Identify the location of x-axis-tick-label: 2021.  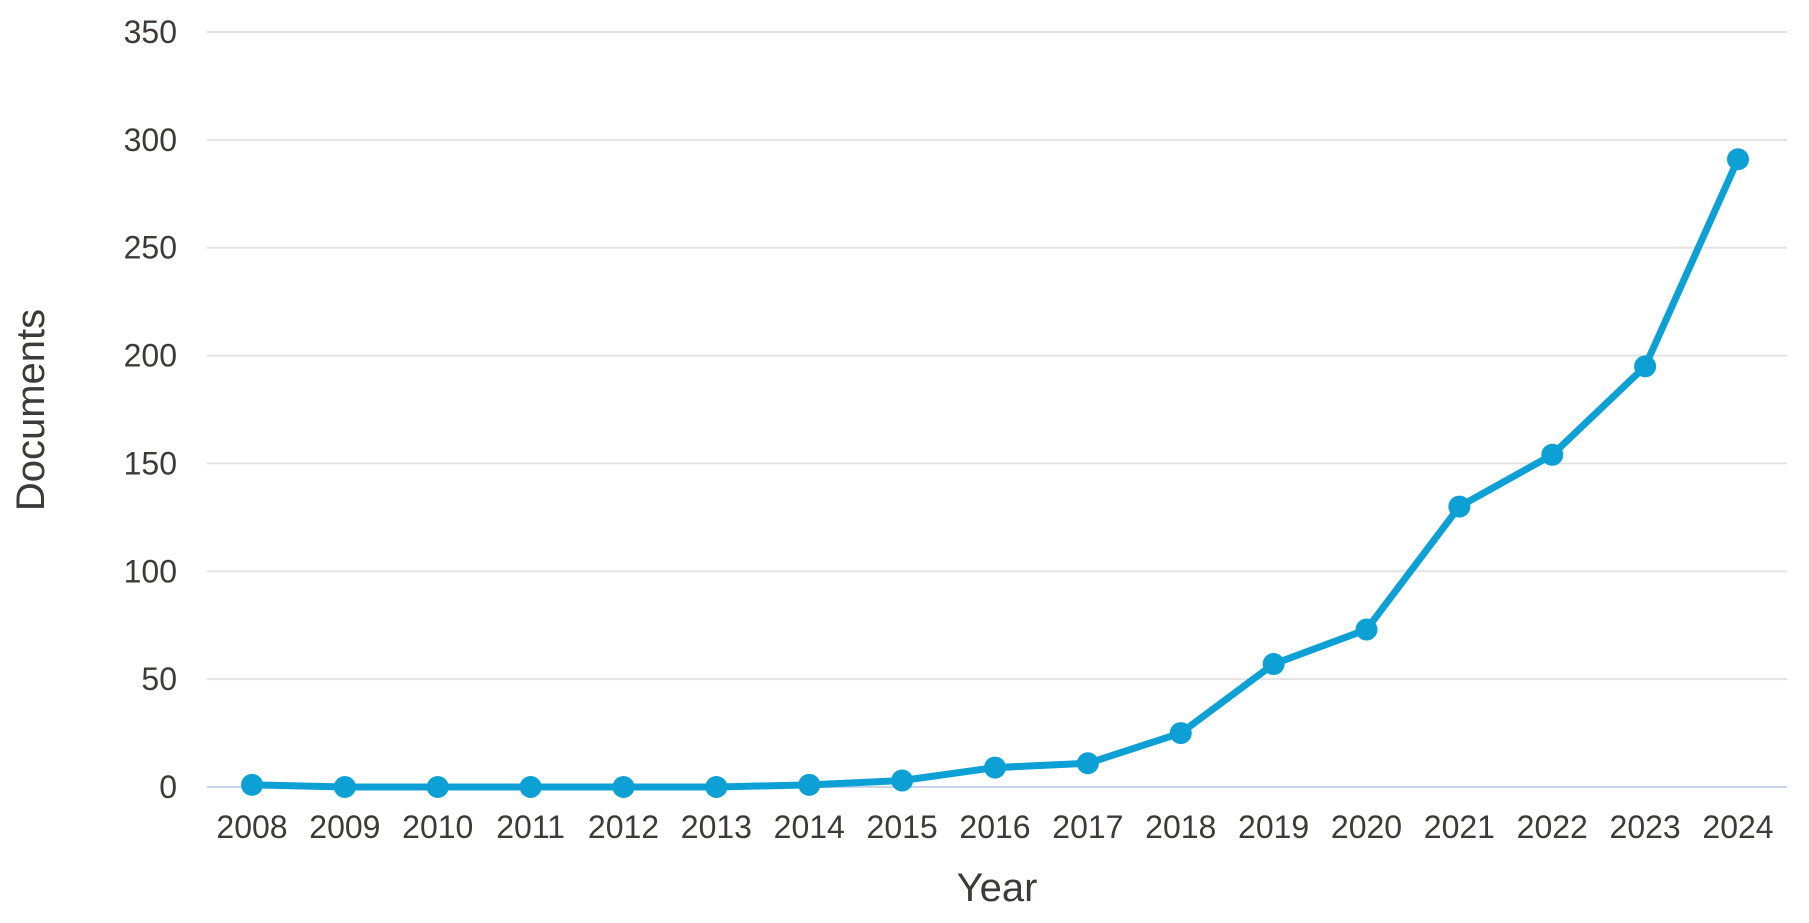
(1459, 827).